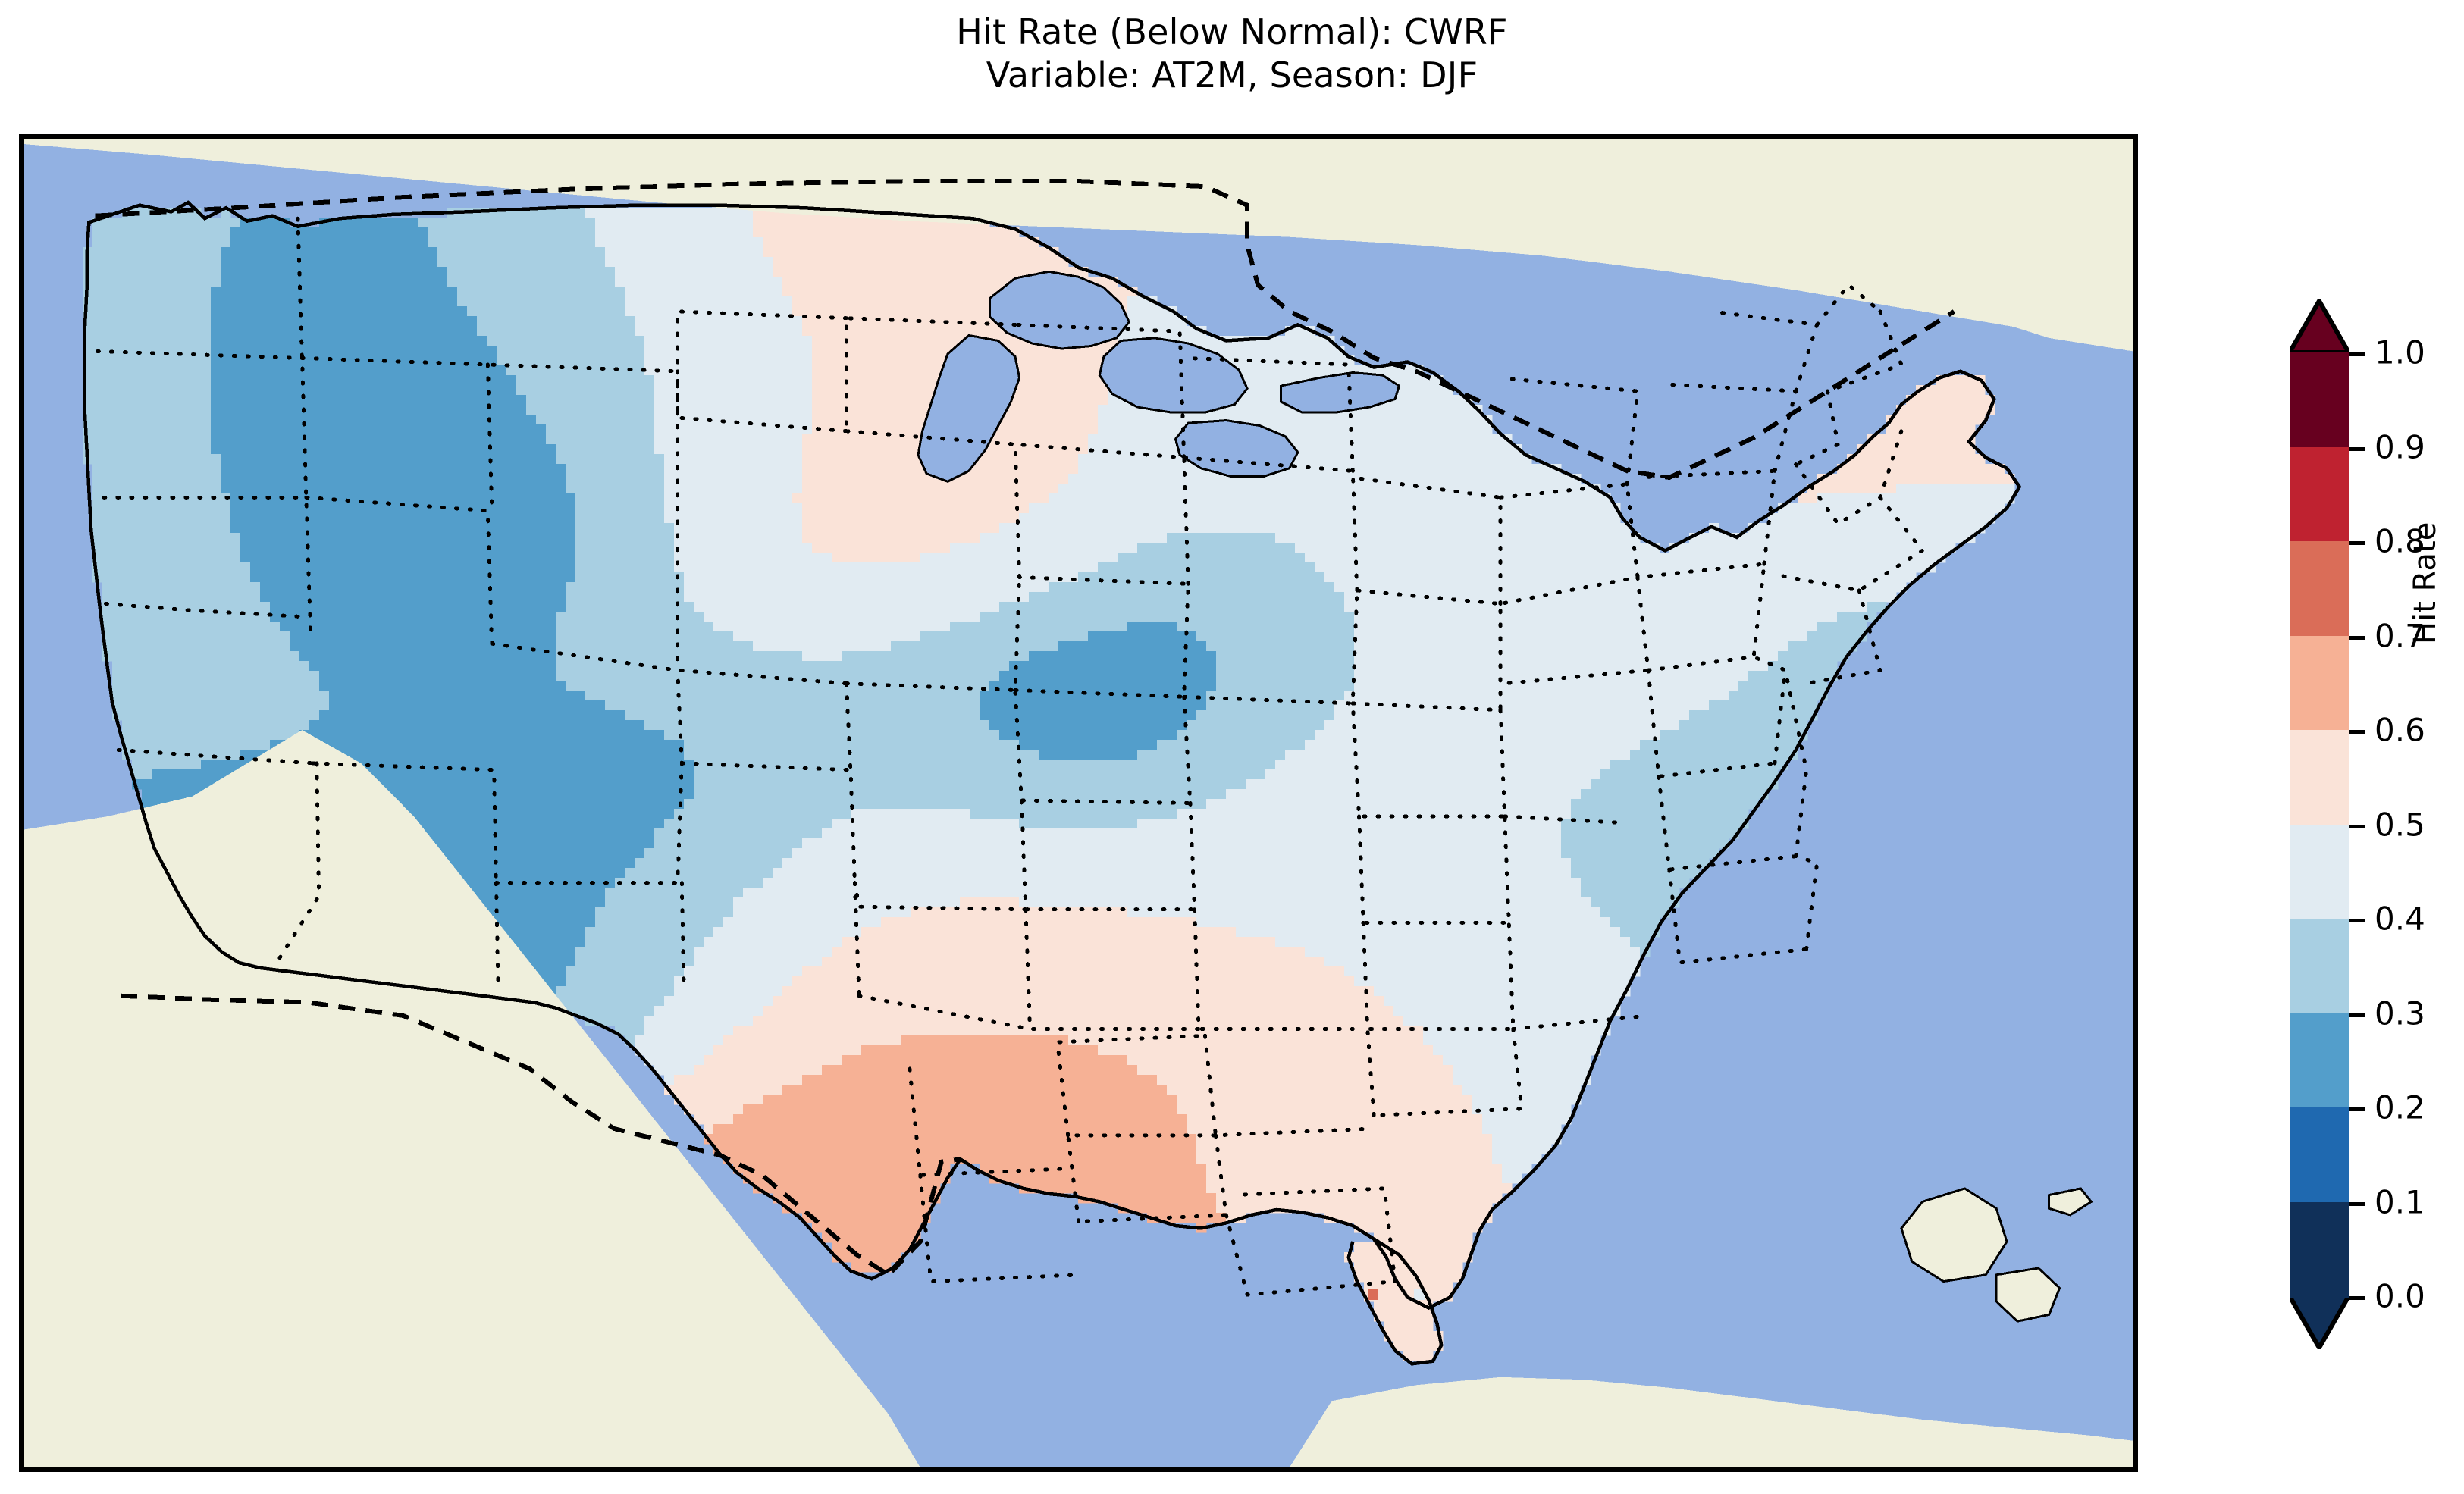 The width and height of the screenshot is (2464, 1494). I want to click on colorbar-tick-label: 0.9, so click(2400, 446).